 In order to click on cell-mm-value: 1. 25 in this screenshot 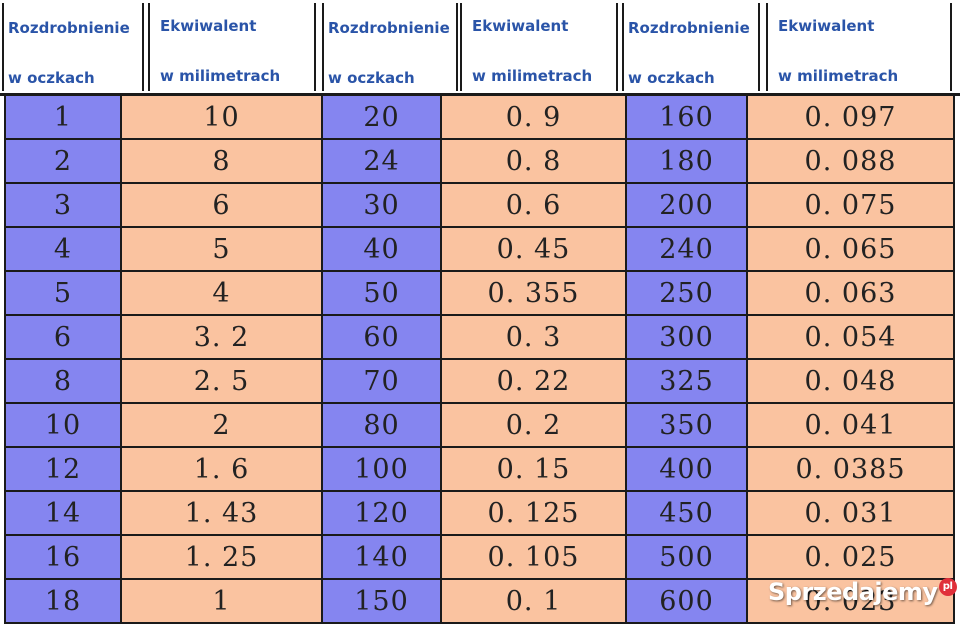, I will do `click(222, 558)`.